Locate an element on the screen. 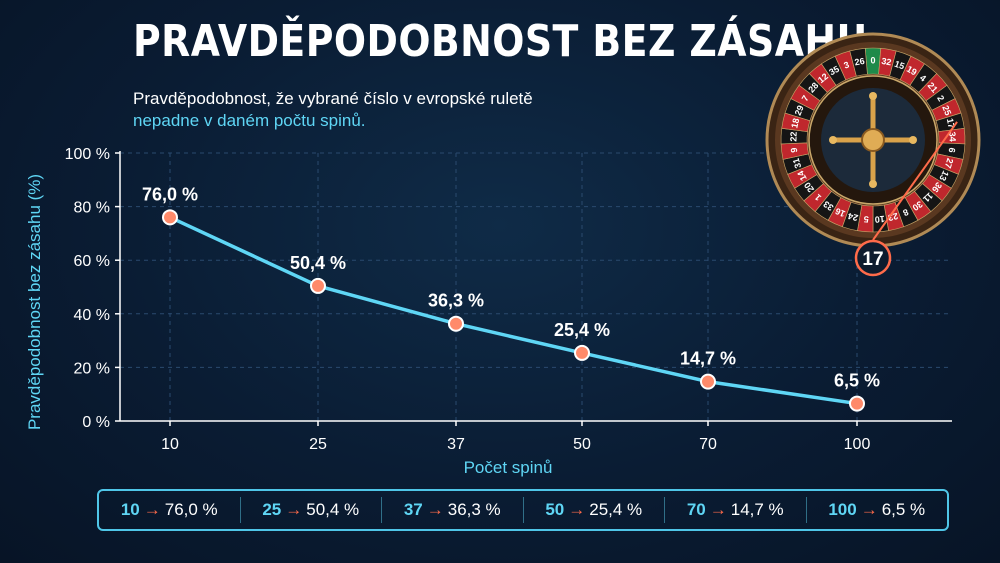  wheel-number: 5 is located at coordinates (866, 219).